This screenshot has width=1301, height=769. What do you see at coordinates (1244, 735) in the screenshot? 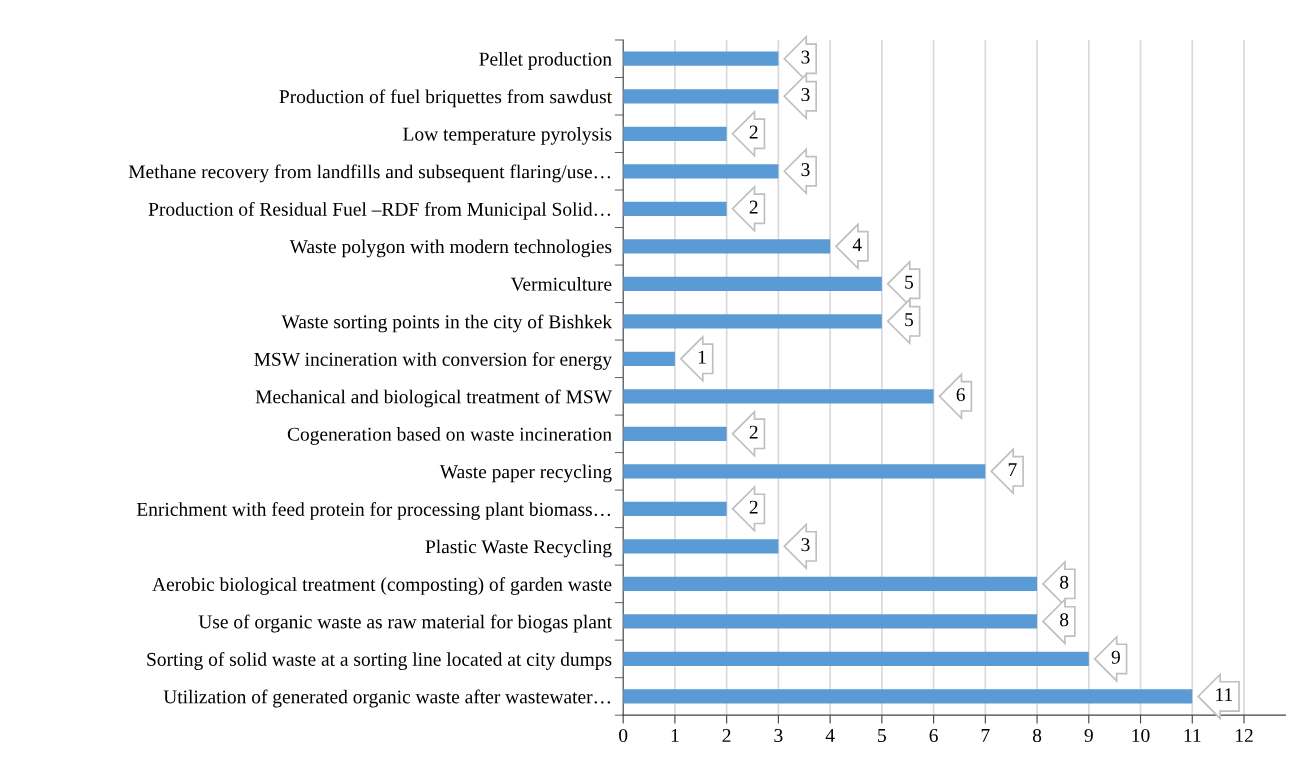
I see `x-tick-label: 12` at bounding box center [1244, 735].